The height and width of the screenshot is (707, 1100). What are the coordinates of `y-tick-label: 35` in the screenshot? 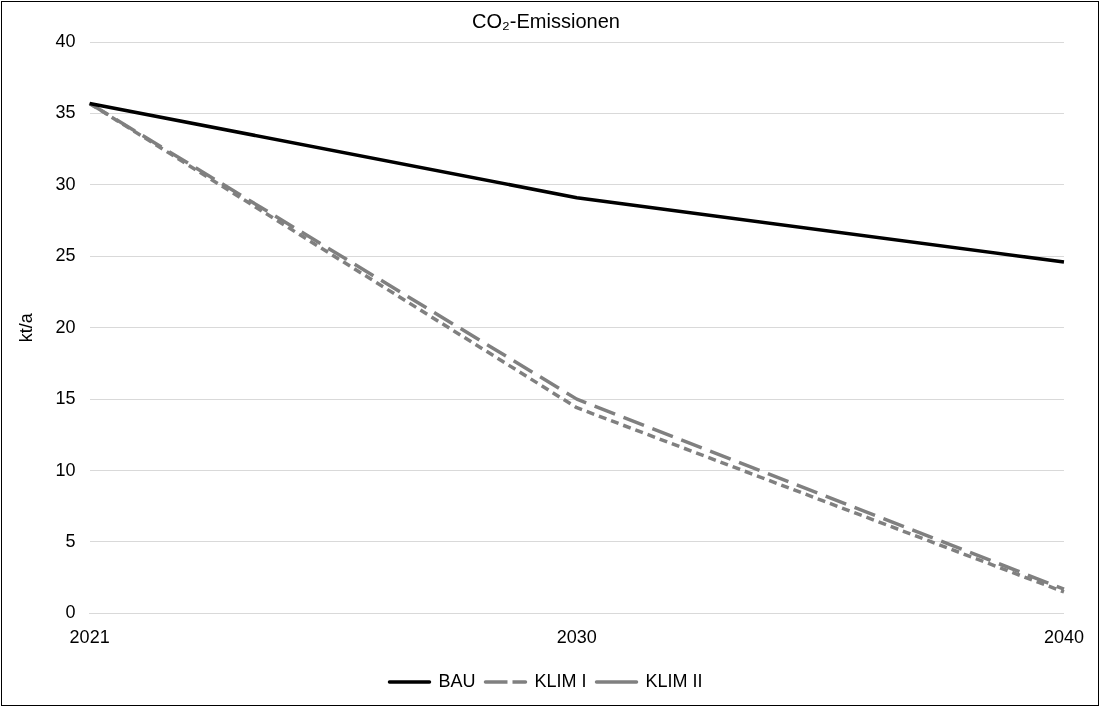 It's located at (65, 112).